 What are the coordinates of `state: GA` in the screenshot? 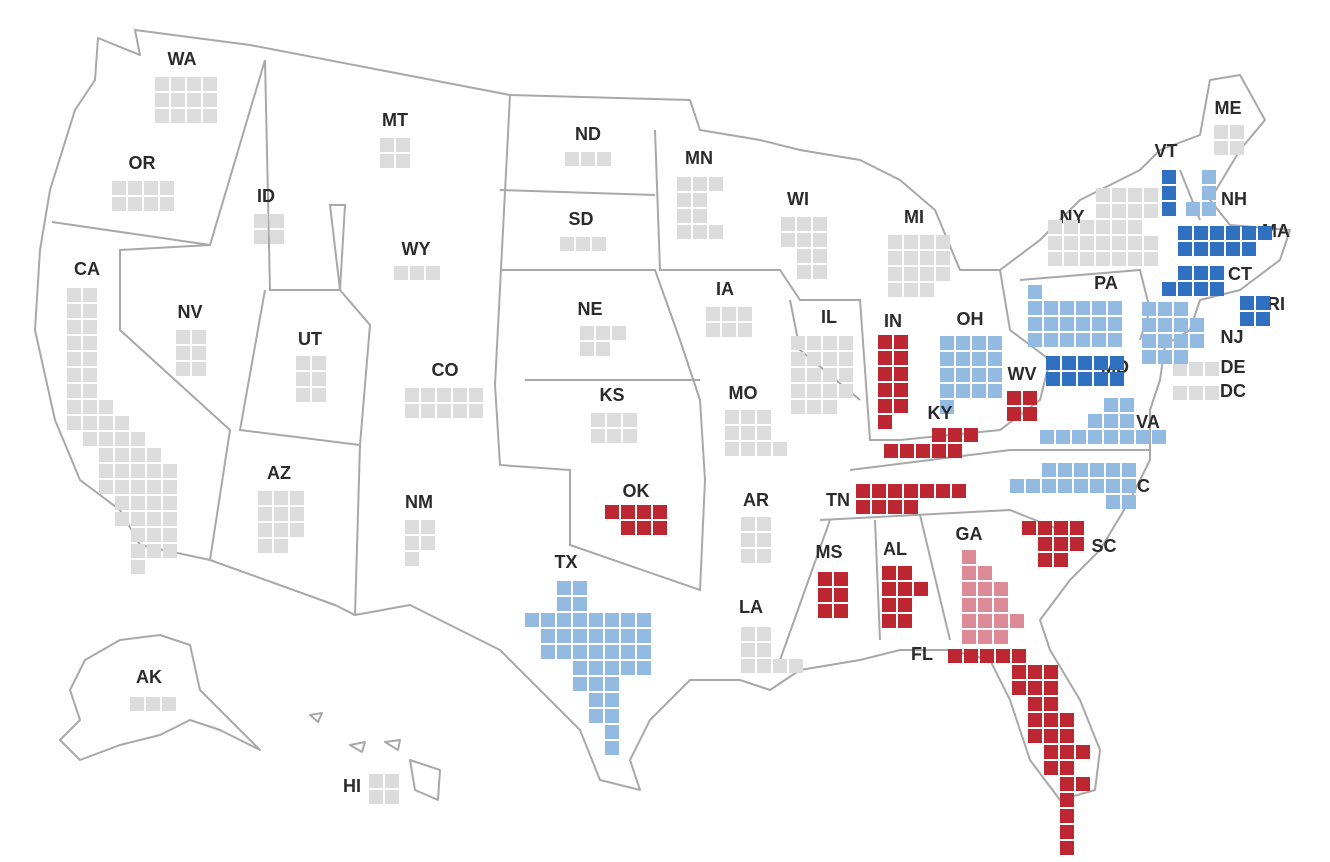 It's located at (990, 584).